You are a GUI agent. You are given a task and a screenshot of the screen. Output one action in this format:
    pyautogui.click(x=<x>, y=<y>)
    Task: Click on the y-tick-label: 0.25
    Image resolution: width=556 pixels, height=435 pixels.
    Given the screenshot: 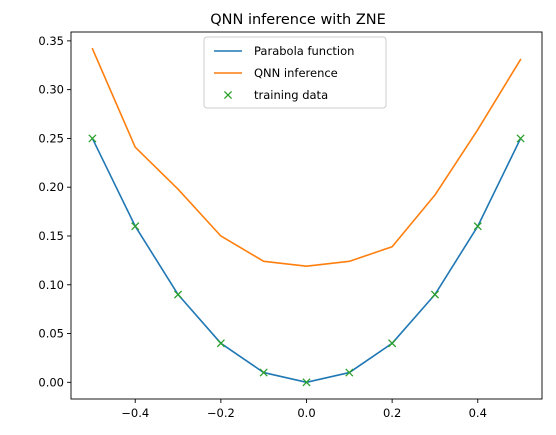 What is the action you would take?
    pyautogui.click(x=51, y=138)
    